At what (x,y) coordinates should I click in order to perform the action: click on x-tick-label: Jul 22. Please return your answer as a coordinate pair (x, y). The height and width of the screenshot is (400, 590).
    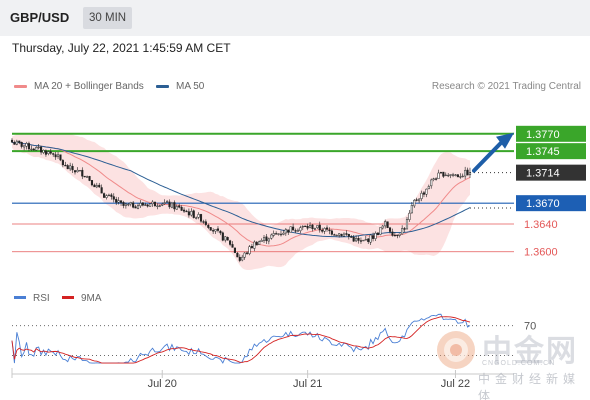
    Looking at the image, I should click on (455, 384).